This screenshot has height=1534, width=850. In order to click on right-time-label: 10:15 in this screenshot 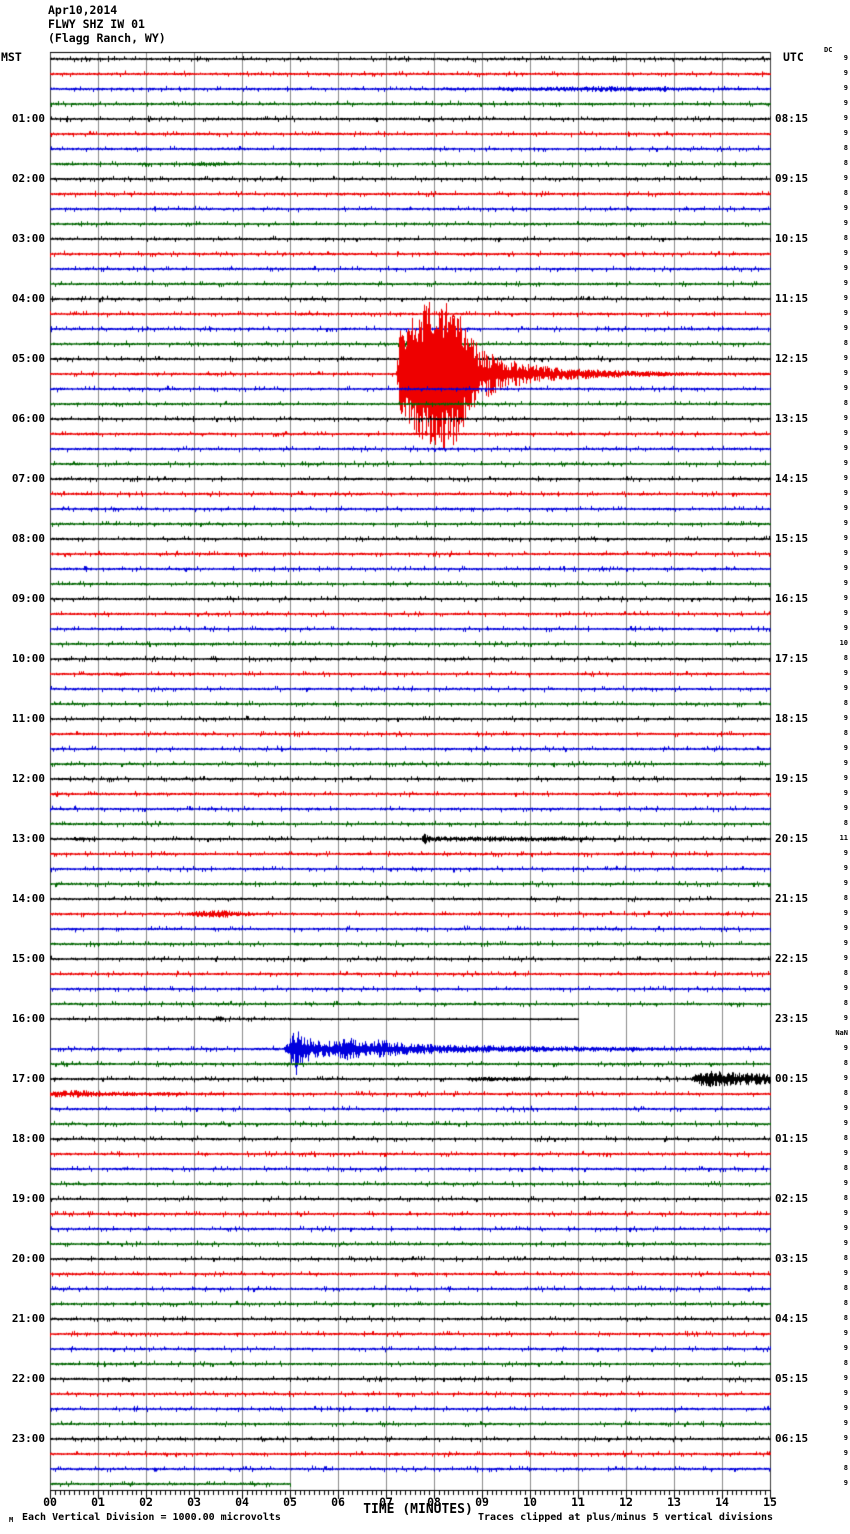, I will do `click(792, 238)`.